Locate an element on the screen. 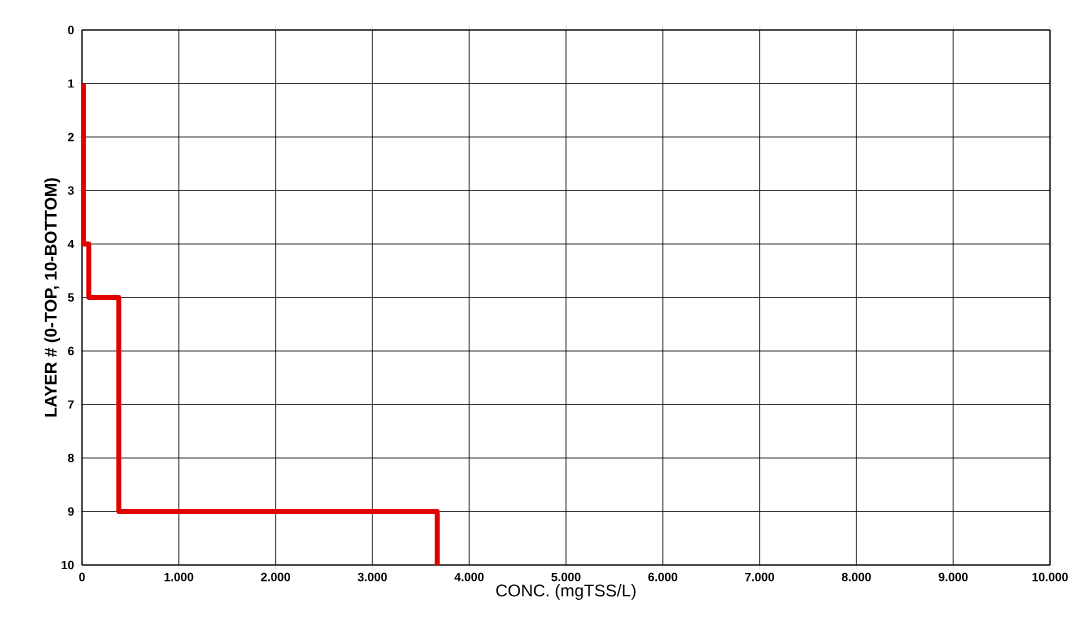  x-tick-label: 1.000 is located at coordinates (179, 577).